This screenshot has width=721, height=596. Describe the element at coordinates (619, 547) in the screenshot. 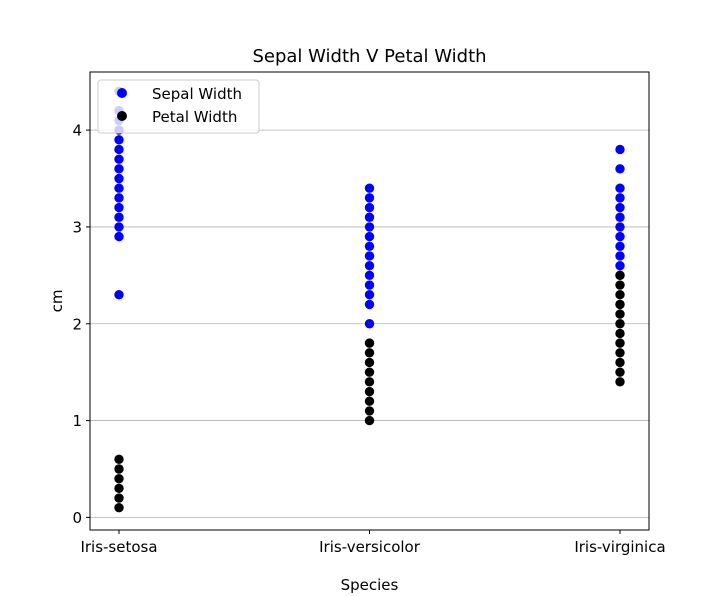

I see `x-tick-label: Iris-virginica` at that location.